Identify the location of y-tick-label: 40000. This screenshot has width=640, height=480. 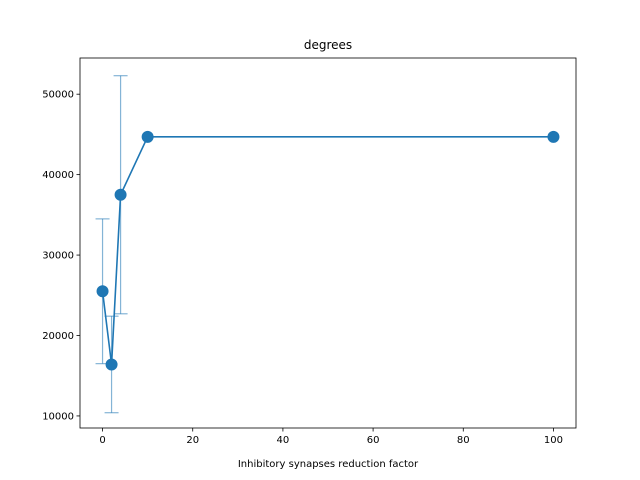
(58, 175).